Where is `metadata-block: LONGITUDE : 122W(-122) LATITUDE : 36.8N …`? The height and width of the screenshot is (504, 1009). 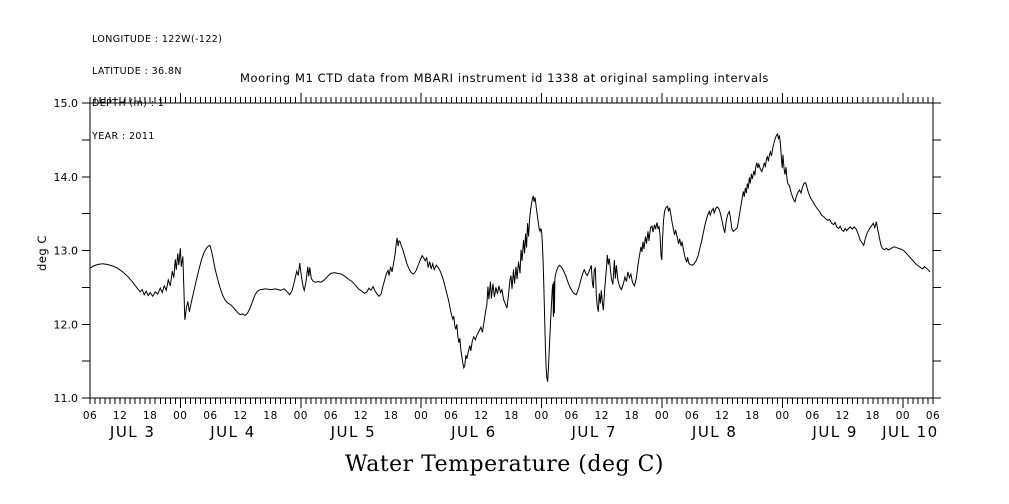 metadata-block: LONGITUDE : 122W(-122) LATITUDE : 36.8N … is located at coordinates (157, 88).